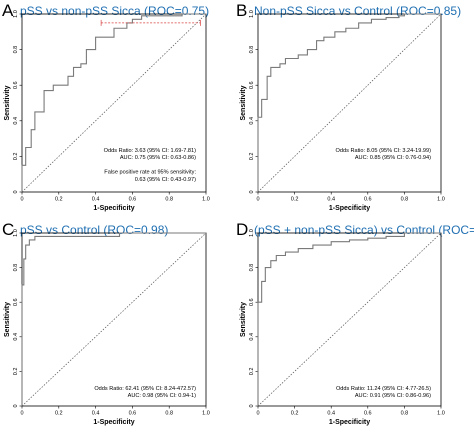 This screenshot has height=439, width=474. I want to click on statistics-annotation: Odds Ratio: 11.24 (95% CI: 4.77-26.5), so click(383, 389).